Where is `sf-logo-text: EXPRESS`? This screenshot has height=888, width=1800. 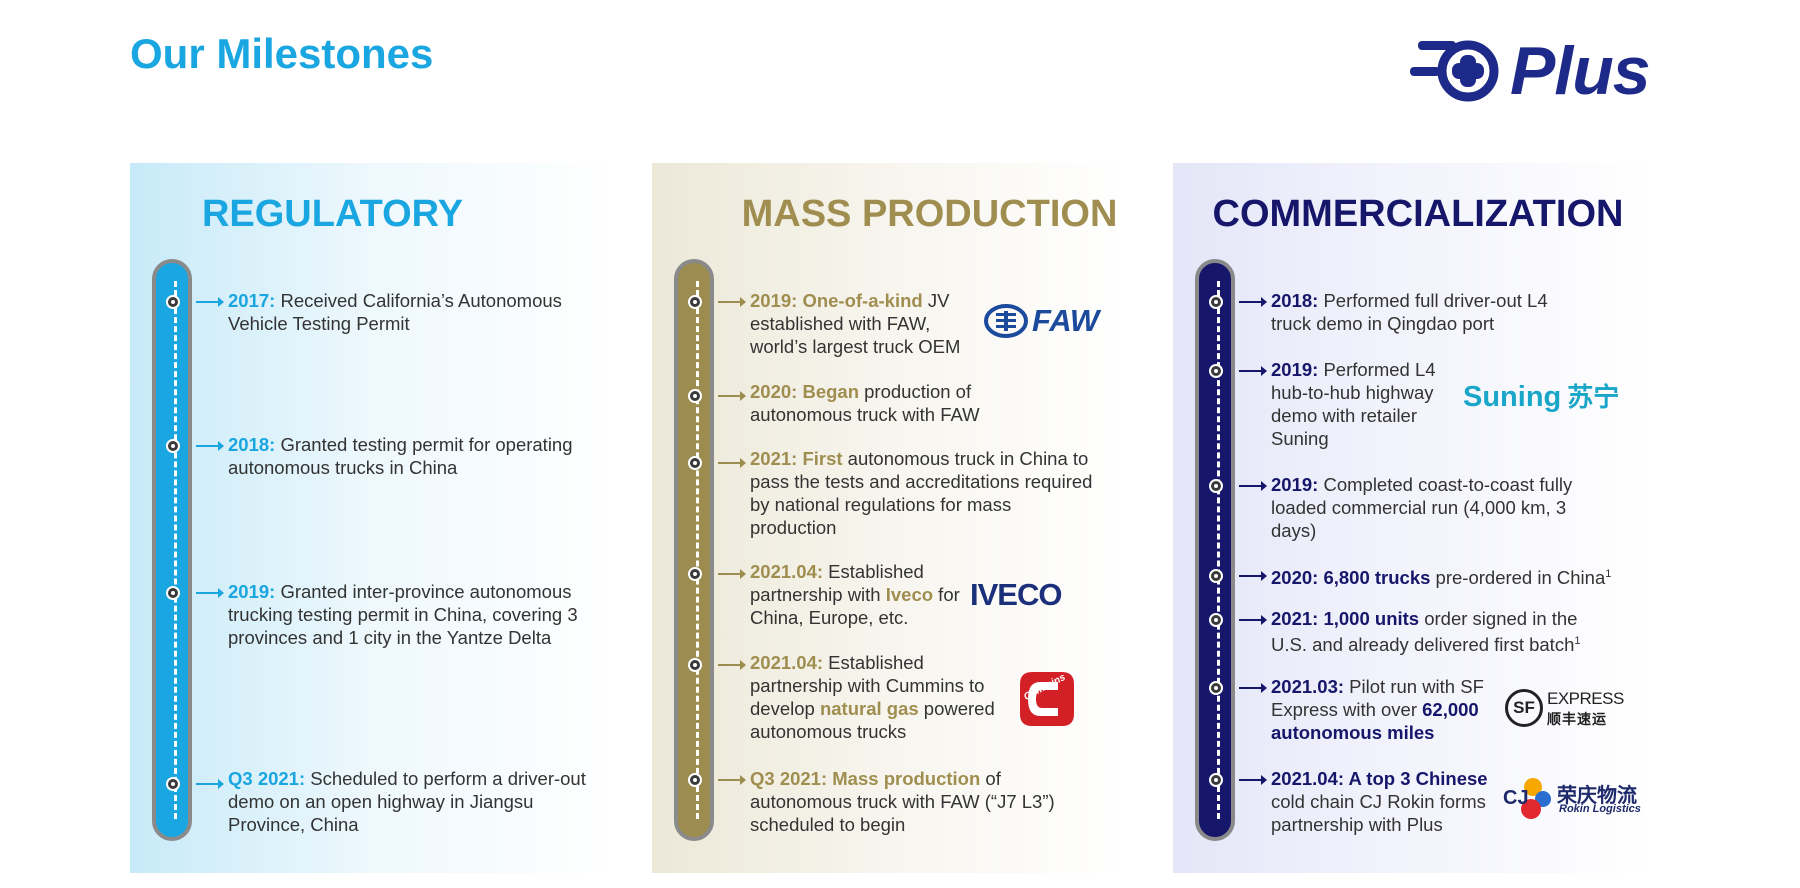 sf-logo-text: EXPRESS is located at coordinates (1585, 698).